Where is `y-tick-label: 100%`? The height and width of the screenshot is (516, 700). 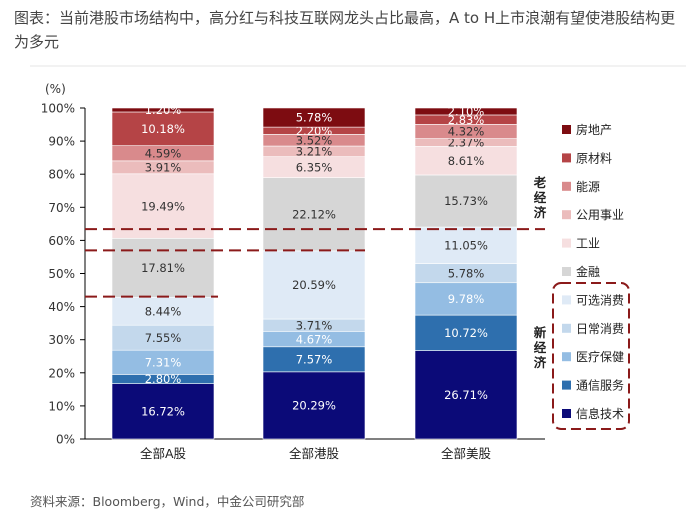 y-tick-label: 100% is located at coordinates (58, 109).